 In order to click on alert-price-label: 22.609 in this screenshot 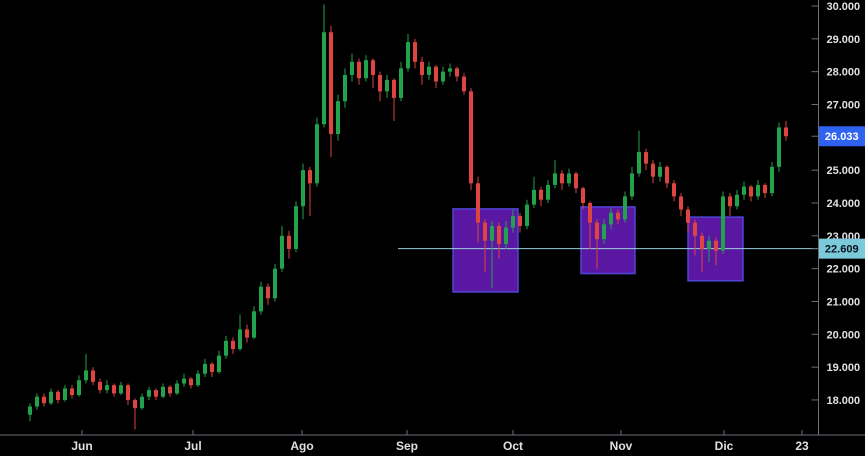, I will do `click(838, 248)`.